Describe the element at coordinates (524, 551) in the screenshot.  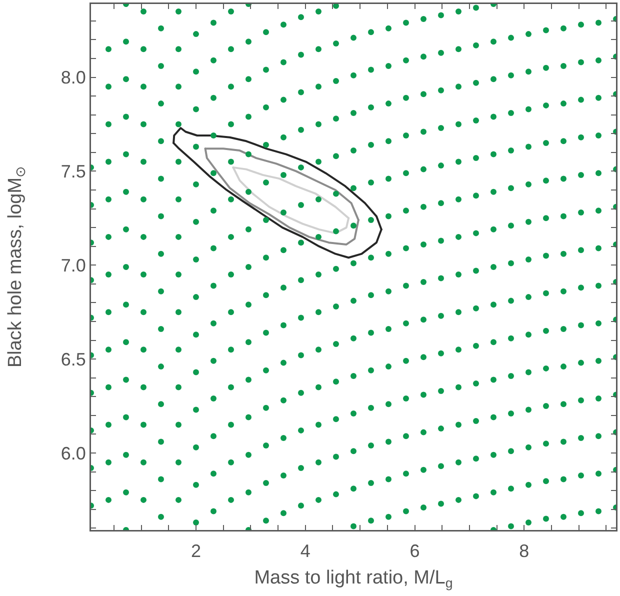
I see `x-tick-label: 8` at that location.